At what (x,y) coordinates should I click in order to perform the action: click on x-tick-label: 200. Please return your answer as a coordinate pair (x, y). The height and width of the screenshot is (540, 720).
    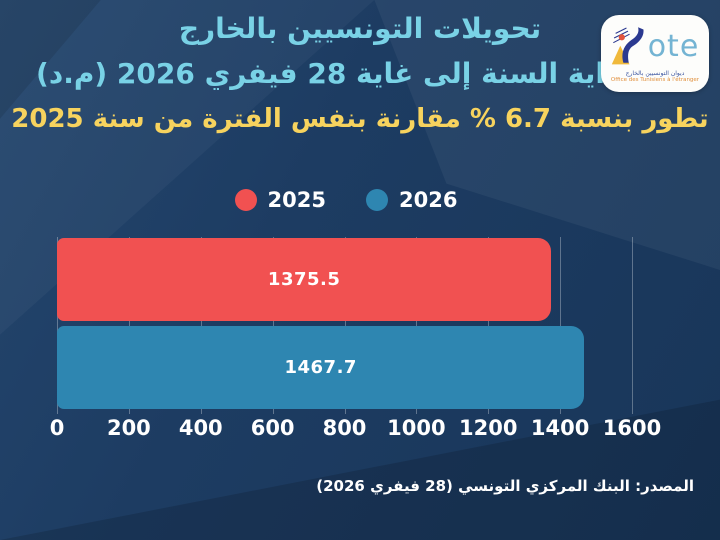
    Looking at the image, I should click on (128, 428).